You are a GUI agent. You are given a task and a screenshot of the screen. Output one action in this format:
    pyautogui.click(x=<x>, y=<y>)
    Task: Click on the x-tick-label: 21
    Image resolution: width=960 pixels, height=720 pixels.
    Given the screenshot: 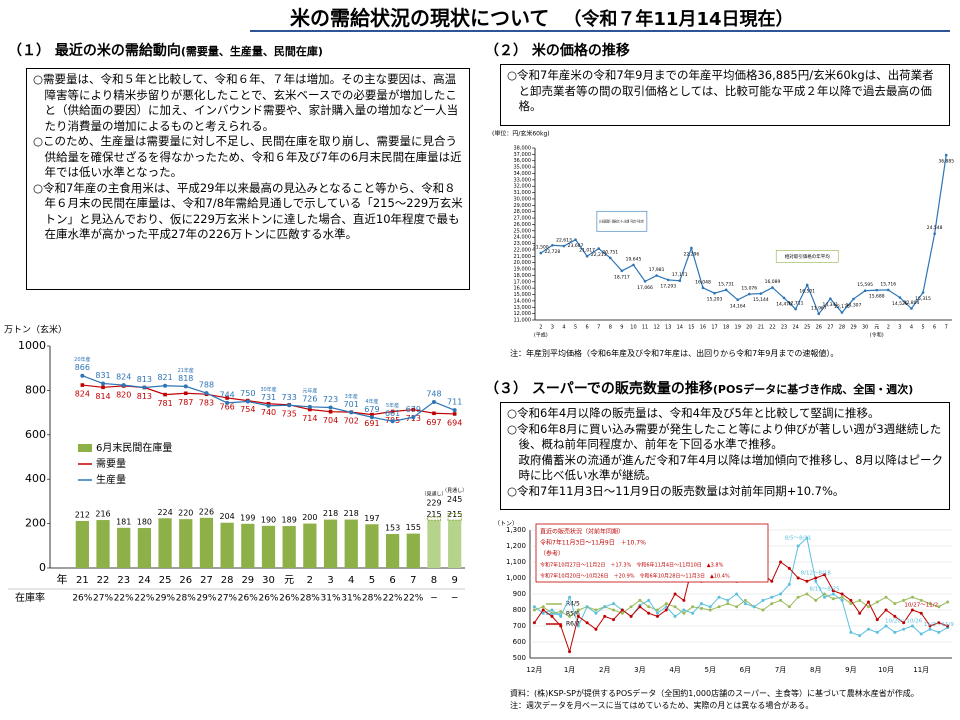 What is the action you would take?
    pyautogui.click(x=82, y=580)
    